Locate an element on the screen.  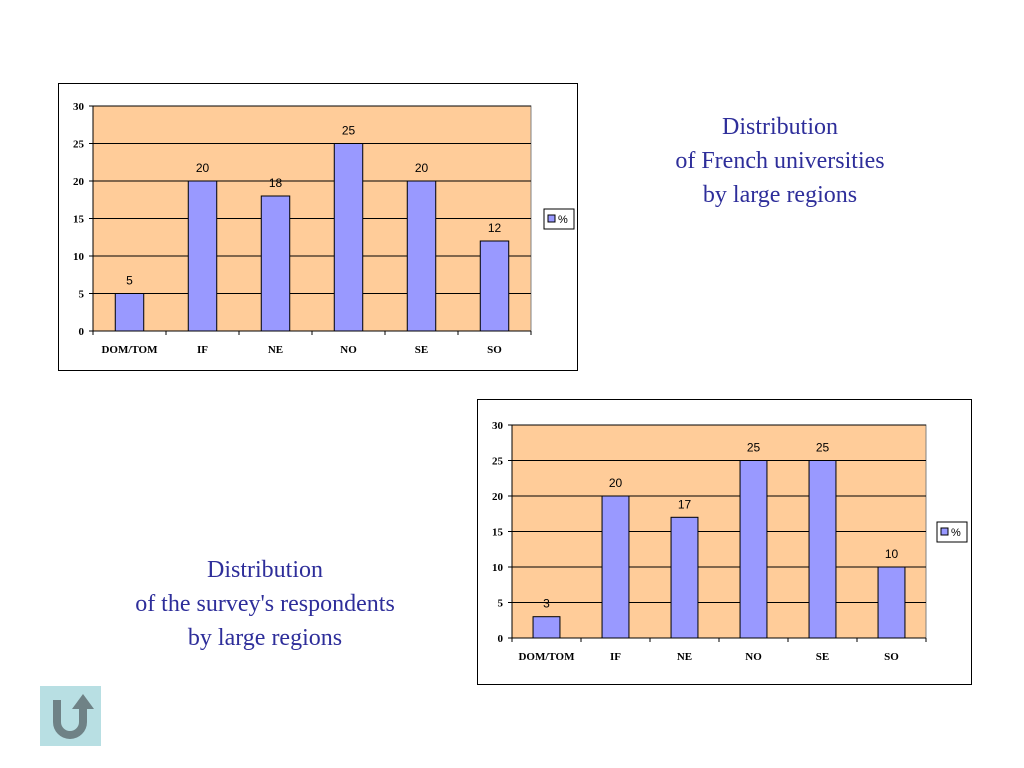
caption-line: of the survey's respondents is located at coordinates (265, 604).